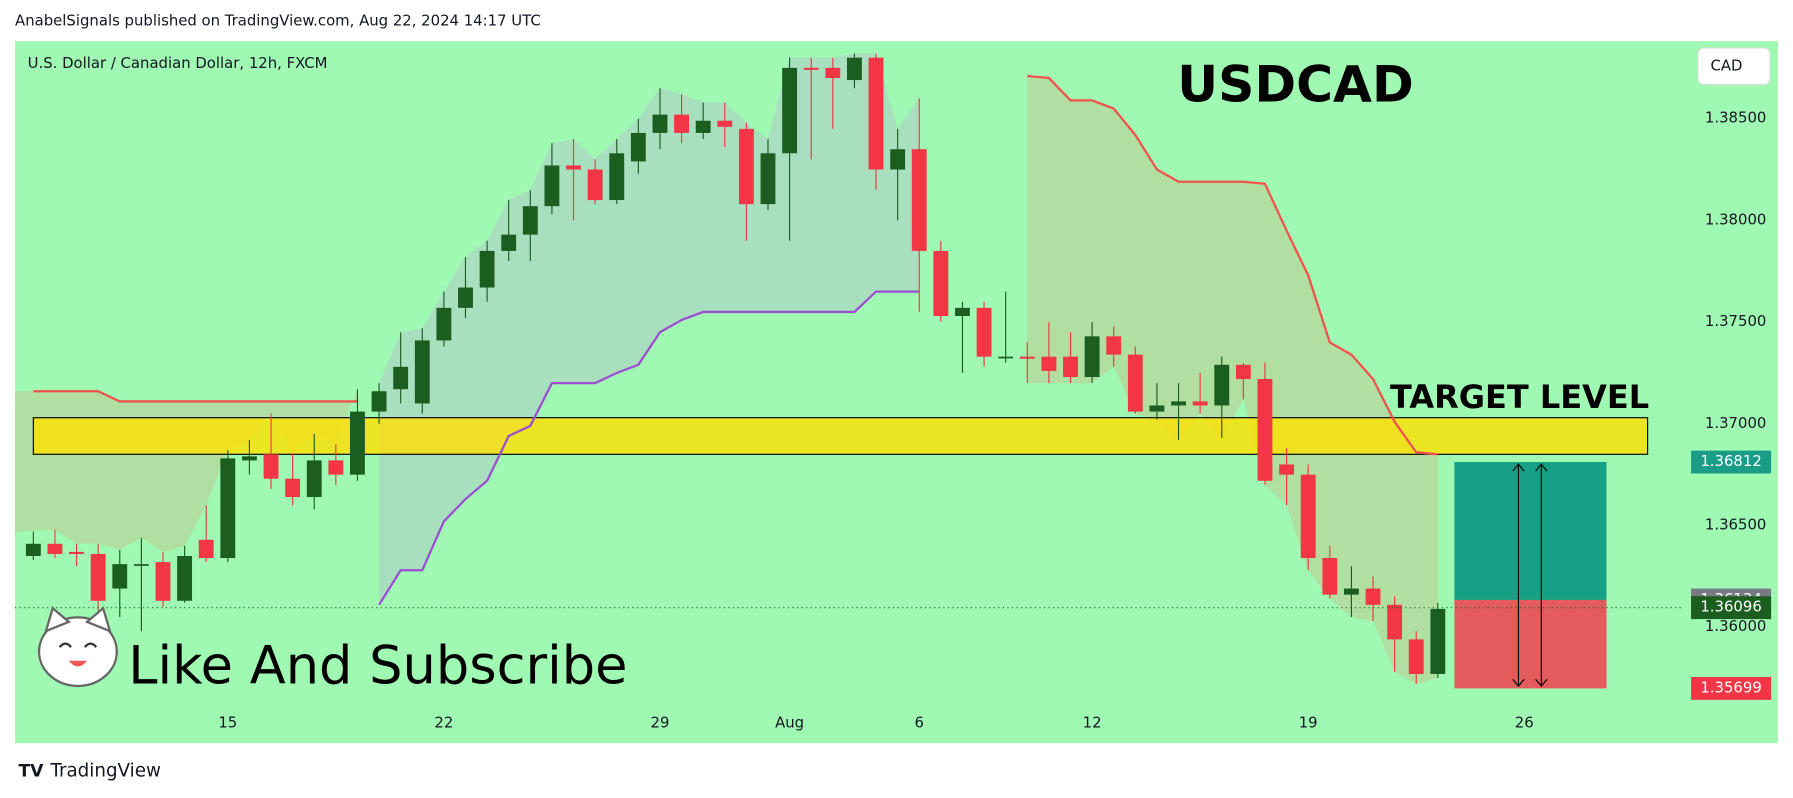 The image size is (1793, 798). What do you see at coordinates (1092, 723) in the screenshot?
I see `x-tick-label: 12` at bounding box center [1092, 723].